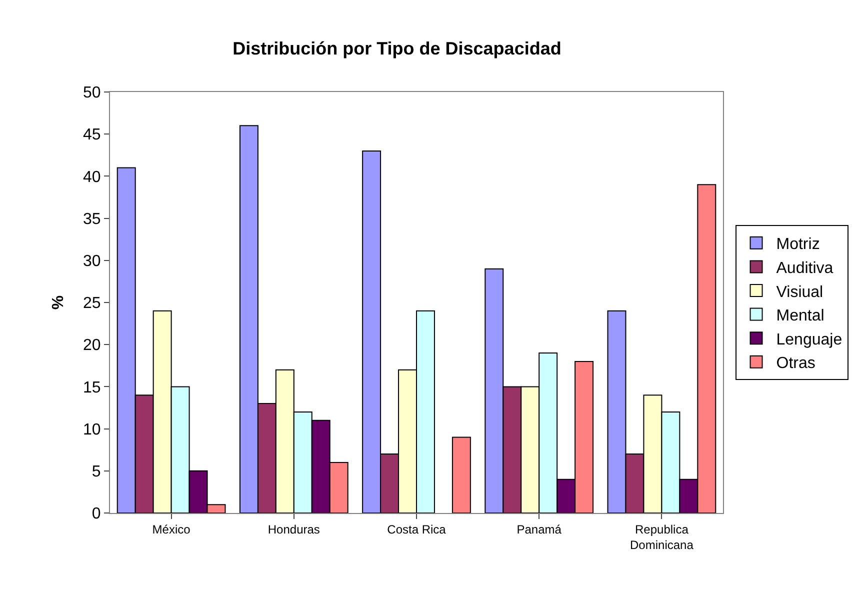 Image resolution: width=863 pixels, height=598 pixels. I want to click on x-tick-label: México, so click(171, 529).